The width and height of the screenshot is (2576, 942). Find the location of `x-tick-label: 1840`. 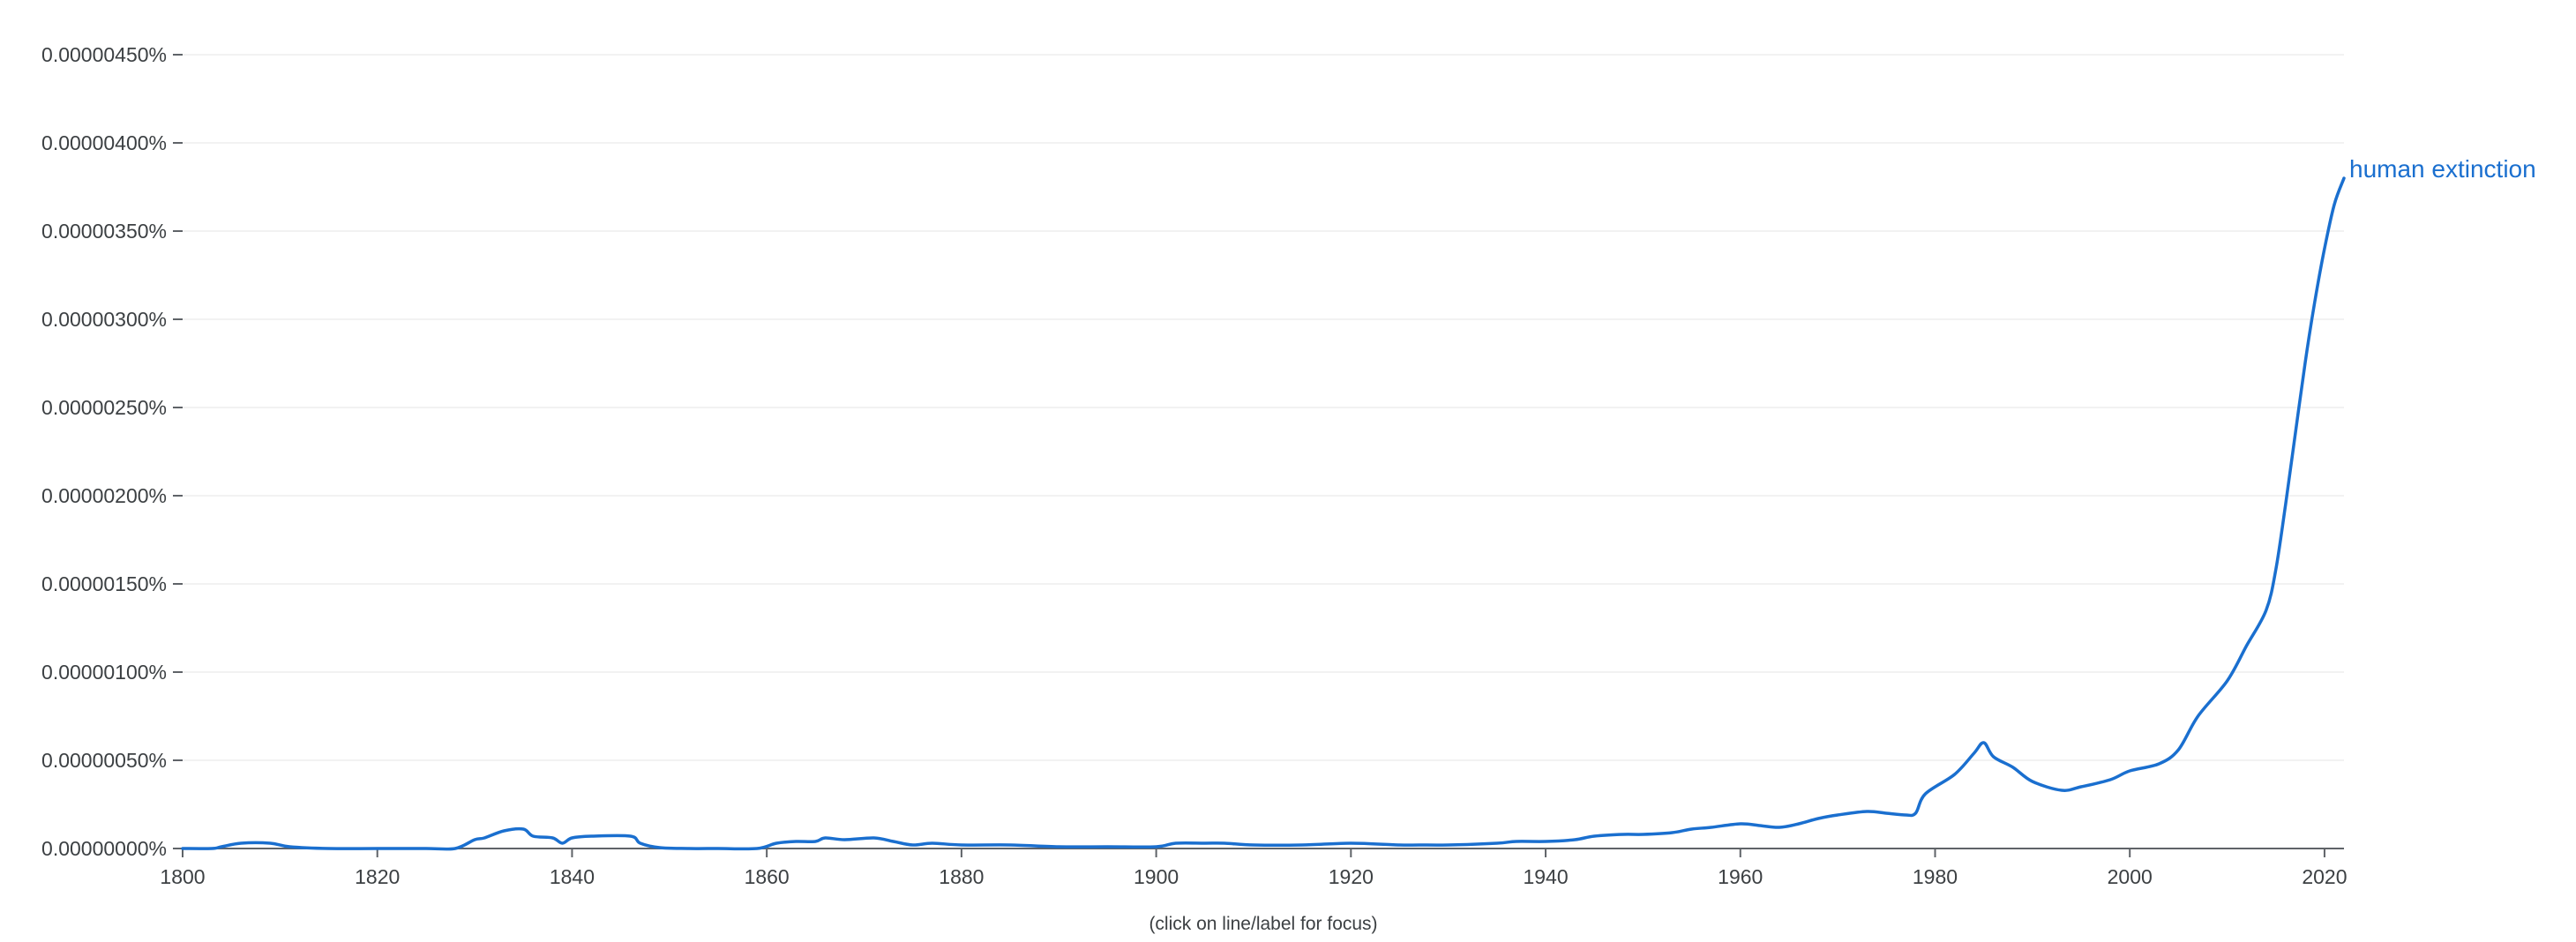

x-tick-label: 1840 is located at coordinates (572, 876).